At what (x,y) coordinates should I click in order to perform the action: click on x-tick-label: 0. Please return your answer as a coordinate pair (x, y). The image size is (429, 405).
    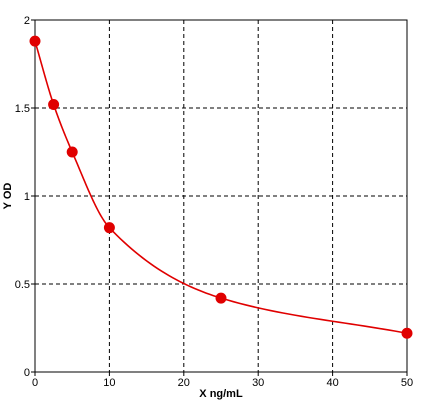
    Looking at the image, I should click on (35, 383).